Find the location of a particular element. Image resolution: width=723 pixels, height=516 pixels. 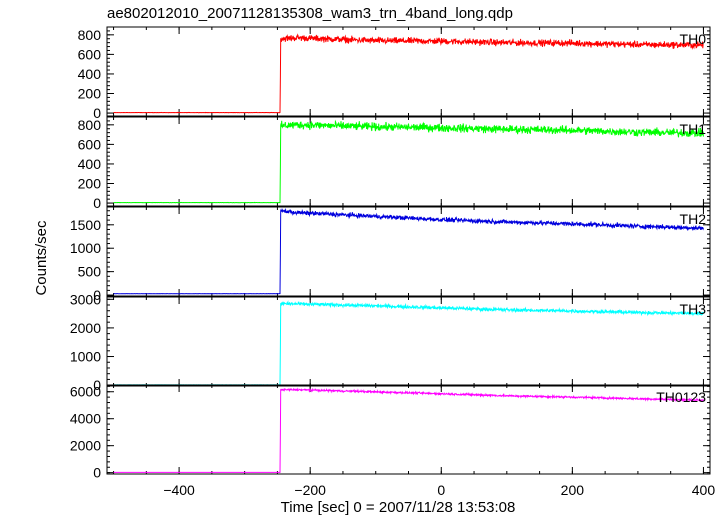

y-axis-title: Counts/sec is located at coordinates (41, 258).